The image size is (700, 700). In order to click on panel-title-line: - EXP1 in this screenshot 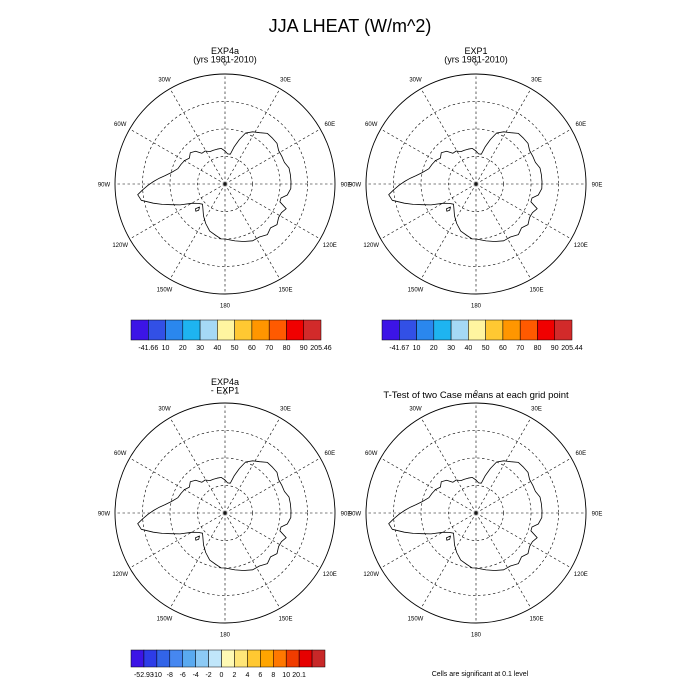, I will do `click(225, 391)`.